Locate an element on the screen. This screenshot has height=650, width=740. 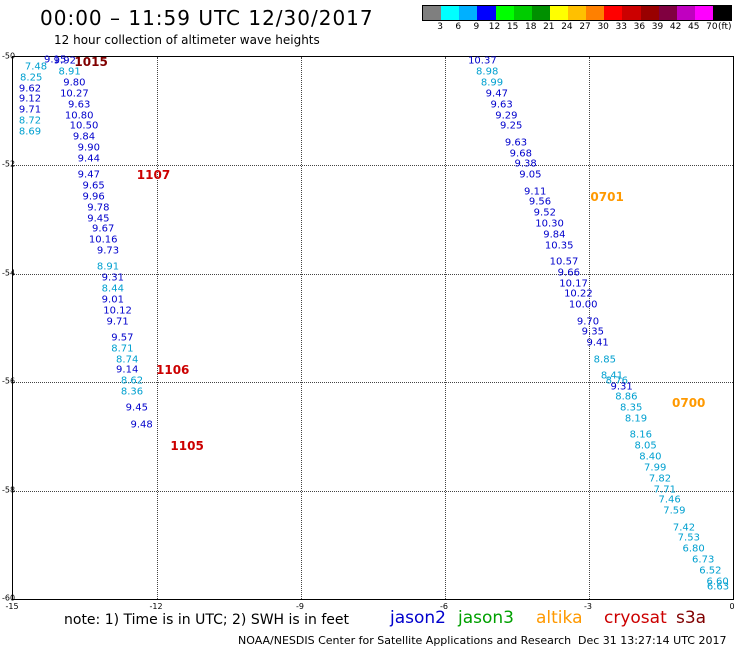
colorbar-tick-label: 42 is located at coordinates (675, 27).